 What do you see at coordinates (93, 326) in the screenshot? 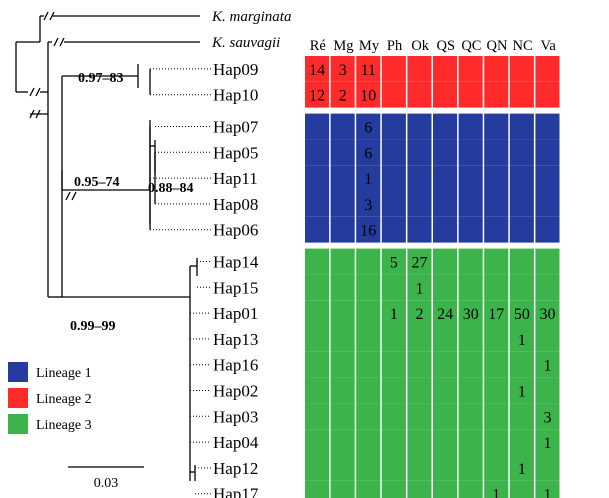
I see `support-value-lineage3: 0.99–99` at bounding box center [93, 326].